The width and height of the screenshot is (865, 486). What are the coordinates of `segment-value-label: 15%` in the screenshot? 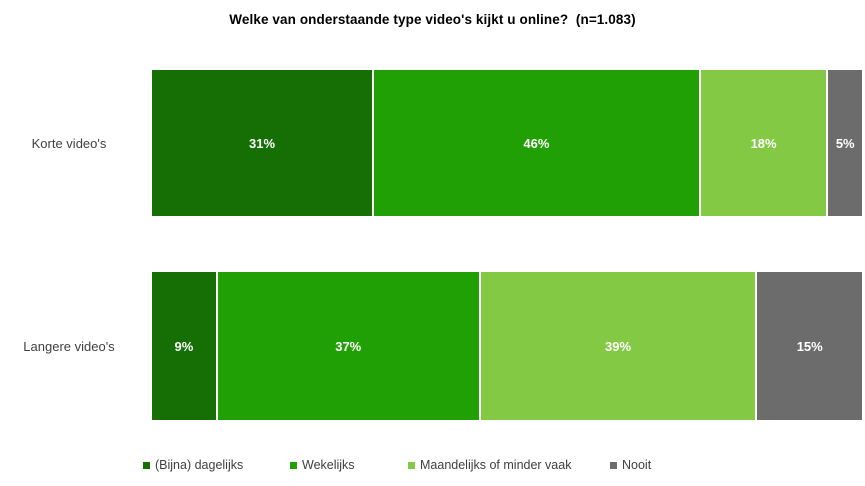 It's located at (809, 346).